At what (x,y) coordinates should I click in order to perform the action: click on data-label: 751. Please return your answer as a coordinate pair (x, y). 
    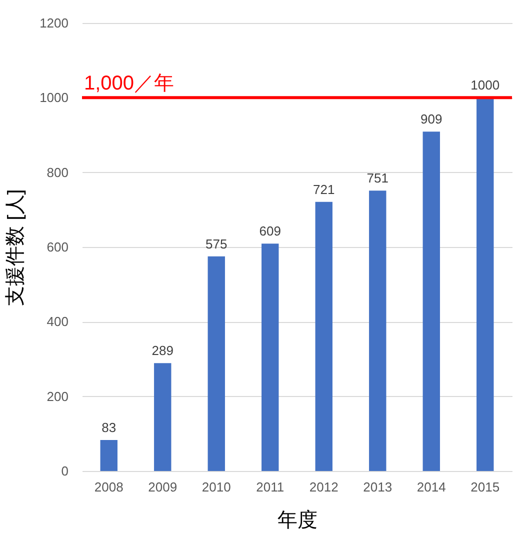
    Looking at the image, I should click on (377, 178).